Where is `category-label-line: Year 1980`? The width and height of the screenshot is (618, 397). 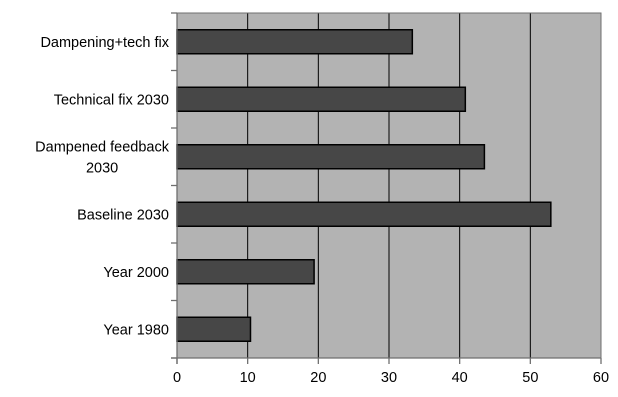 category-label-line: Year 1980 is located at coordinates (136, 330).